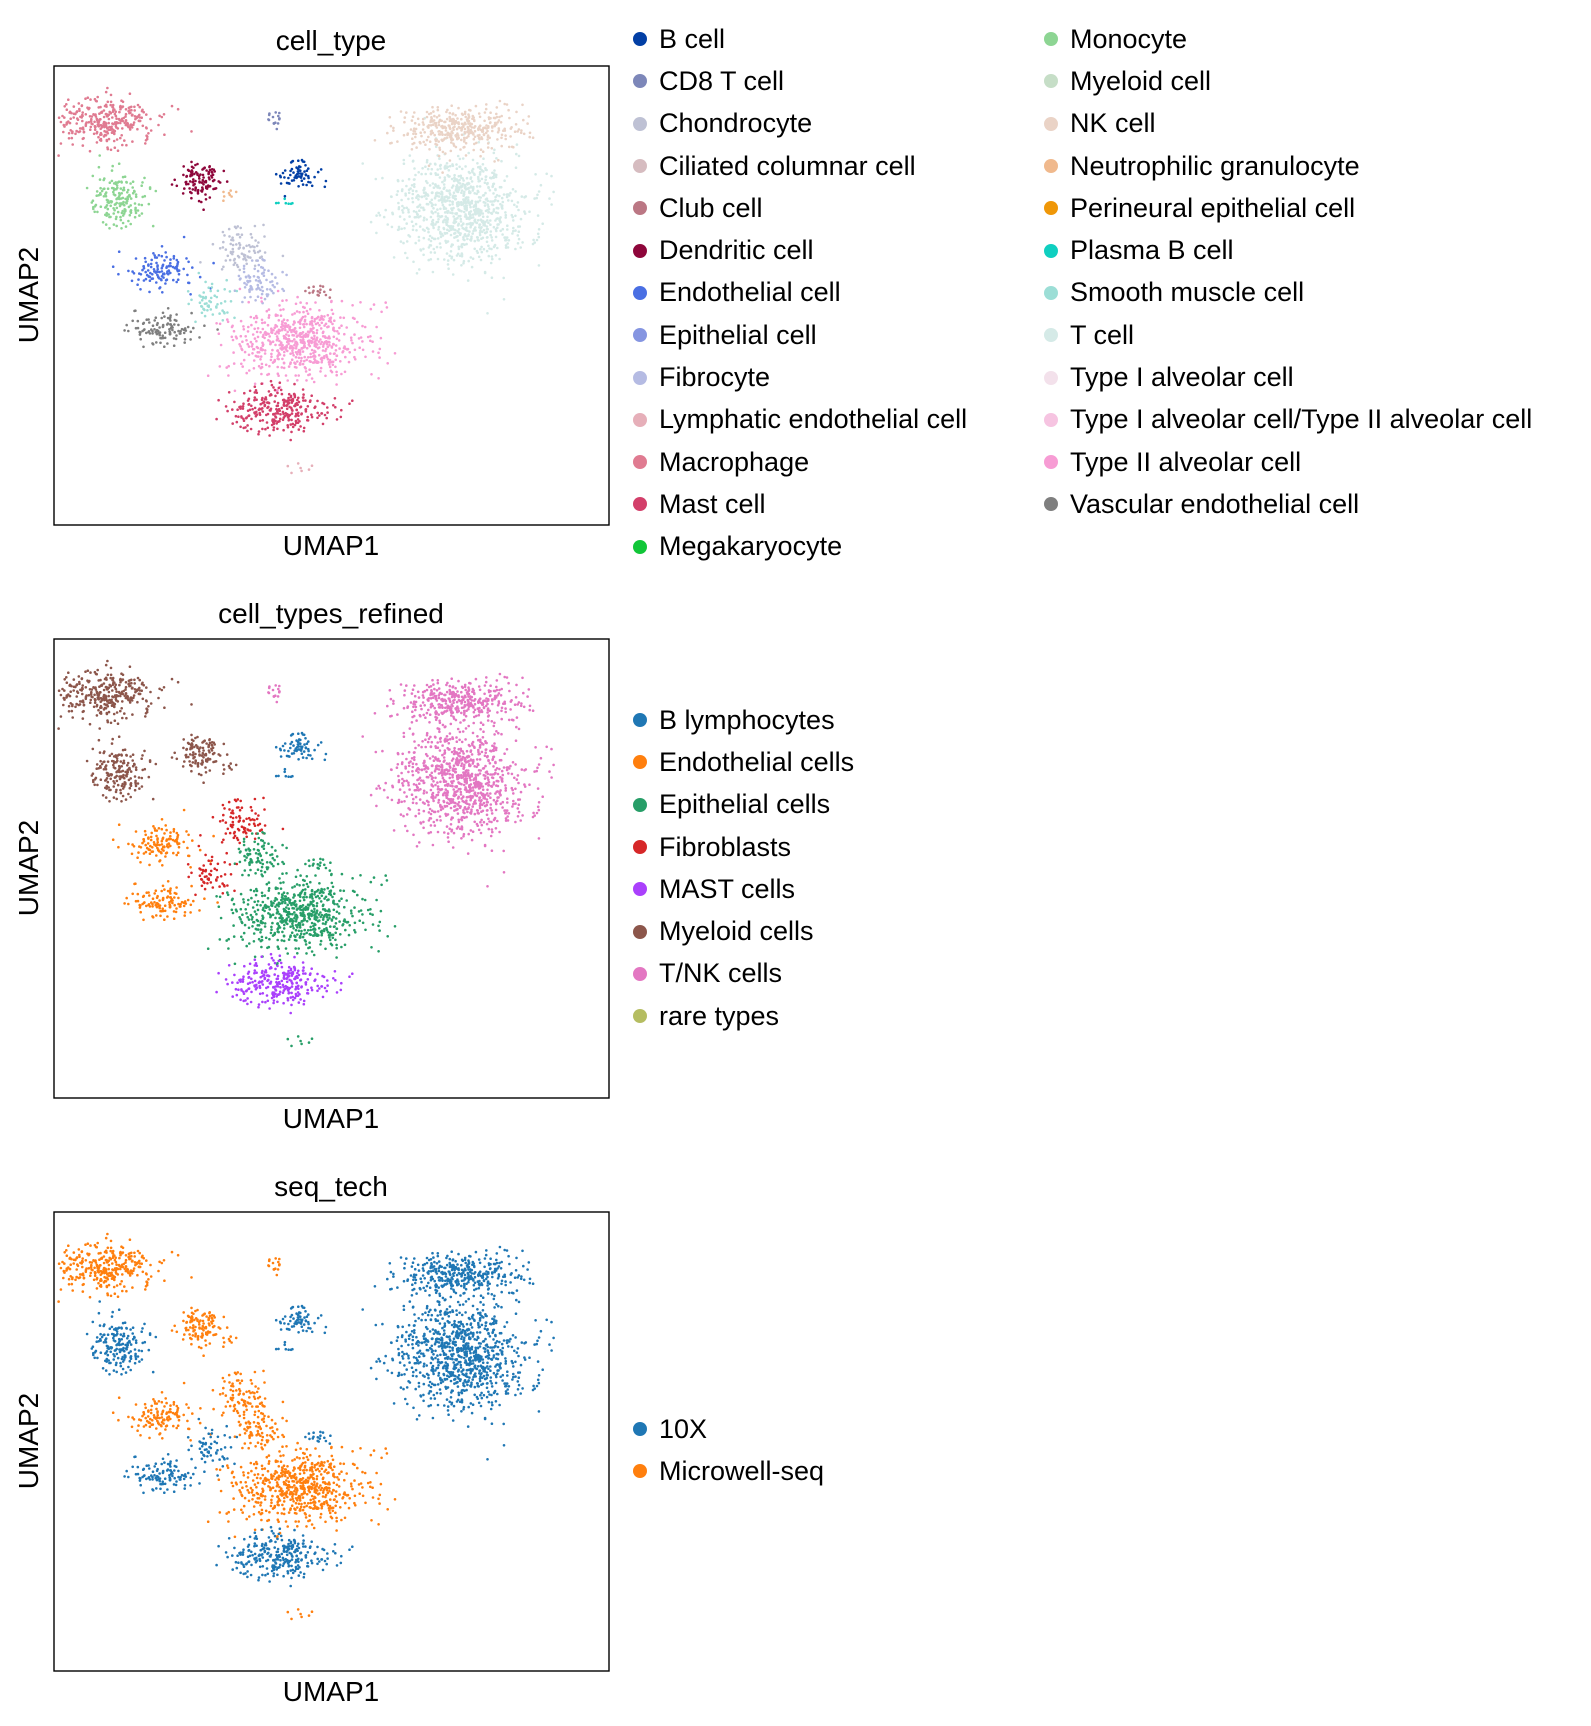  What do you see at coordinates (640, 462) in the screenshot?
I see `legend-marker` at bounding box center [640, 462].